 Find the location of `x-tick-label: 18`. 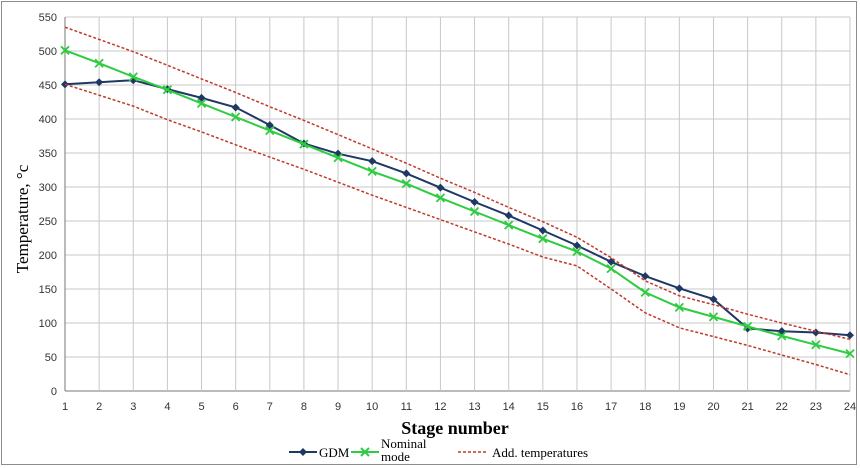

x-tick-label: 18 is located at coordinates (645, 407).